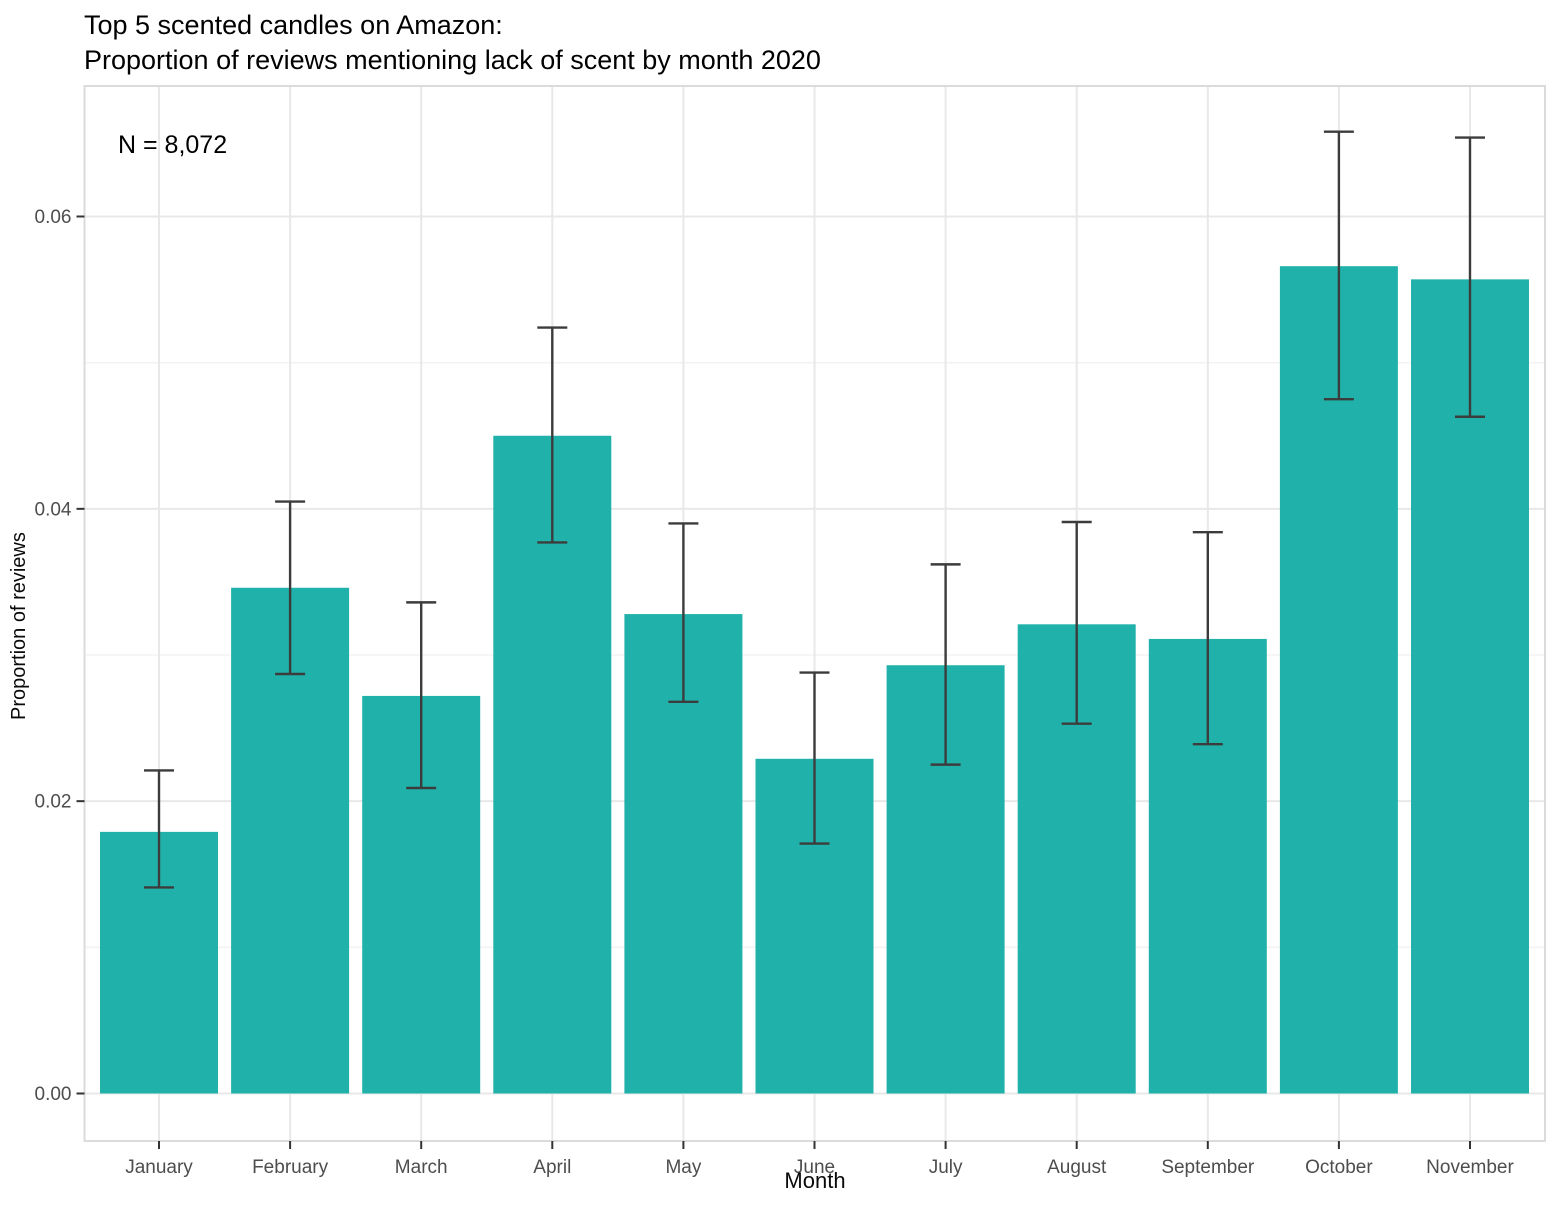  Describe the element at coordinates (1470, 277) in the screenshot. I see `errorbar-november` at that location.